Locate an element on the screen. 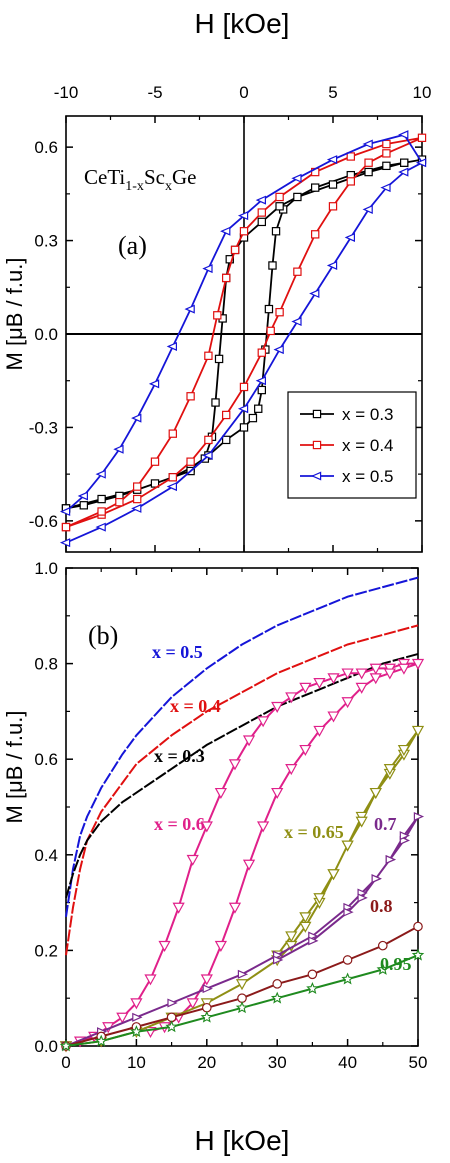 This screenshot has width=450, height=1163. compound-label: CeTi1-xScxGe is located at coordinates (140, 179).